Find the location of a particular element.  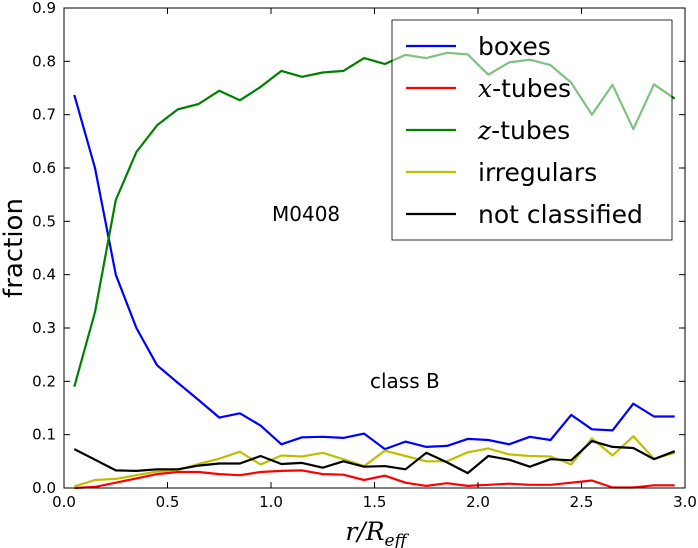

y-tick-label: 0.4 is located at coordinates (44, 275).